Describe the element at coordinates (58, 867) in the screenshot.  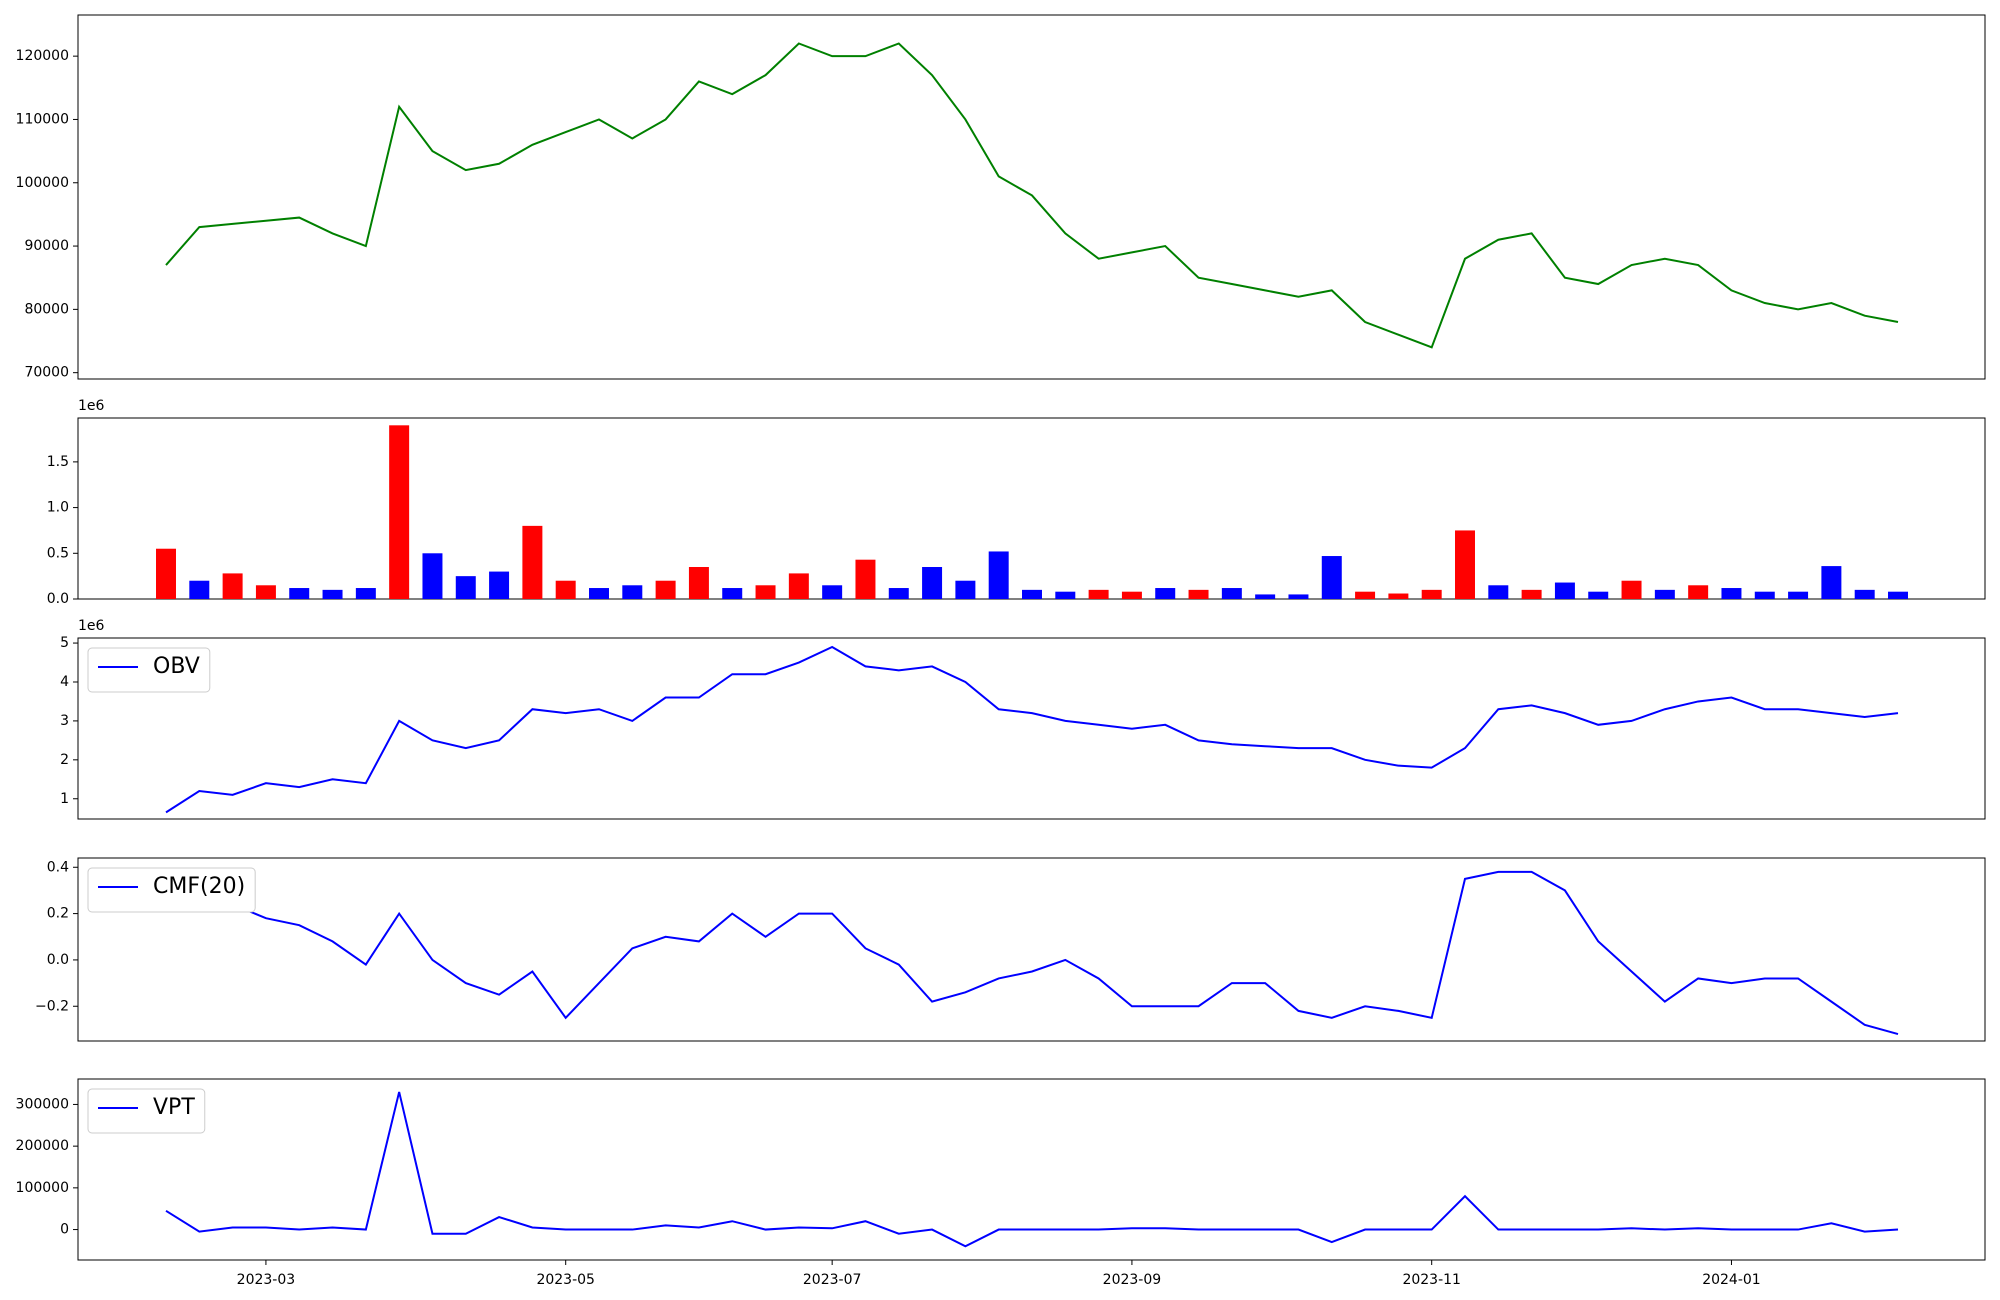
I see `y-tick-label: 0.4` at that location.